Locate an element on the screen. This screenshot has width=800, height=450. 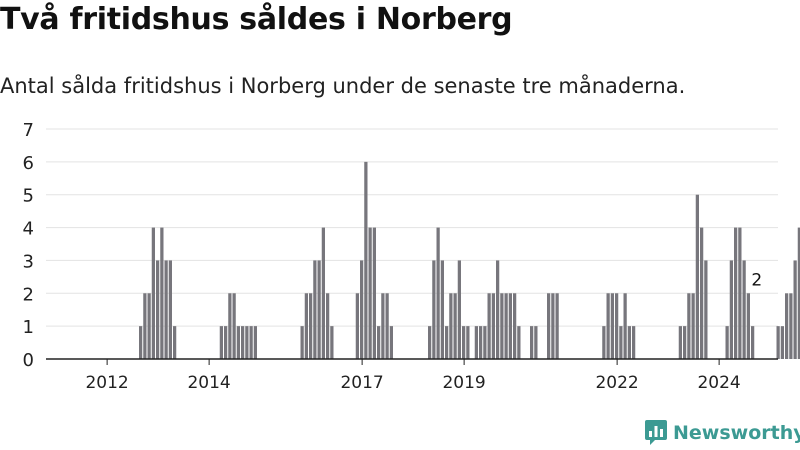
y-tick-label: 5 is located at coordinates (28, 196).